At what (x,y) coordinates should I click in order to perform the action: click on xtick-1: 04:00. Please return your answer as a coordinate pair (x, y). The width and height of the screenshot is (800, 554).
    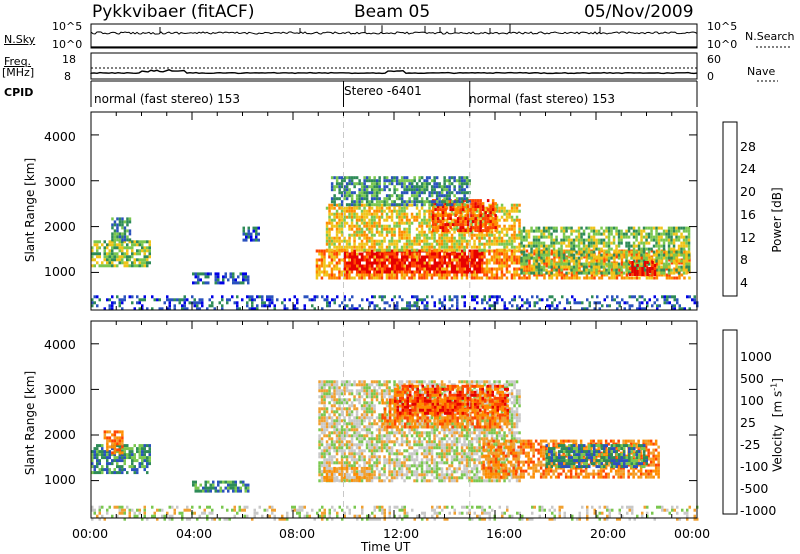
    Looking at the image, I should click on (194, 533).